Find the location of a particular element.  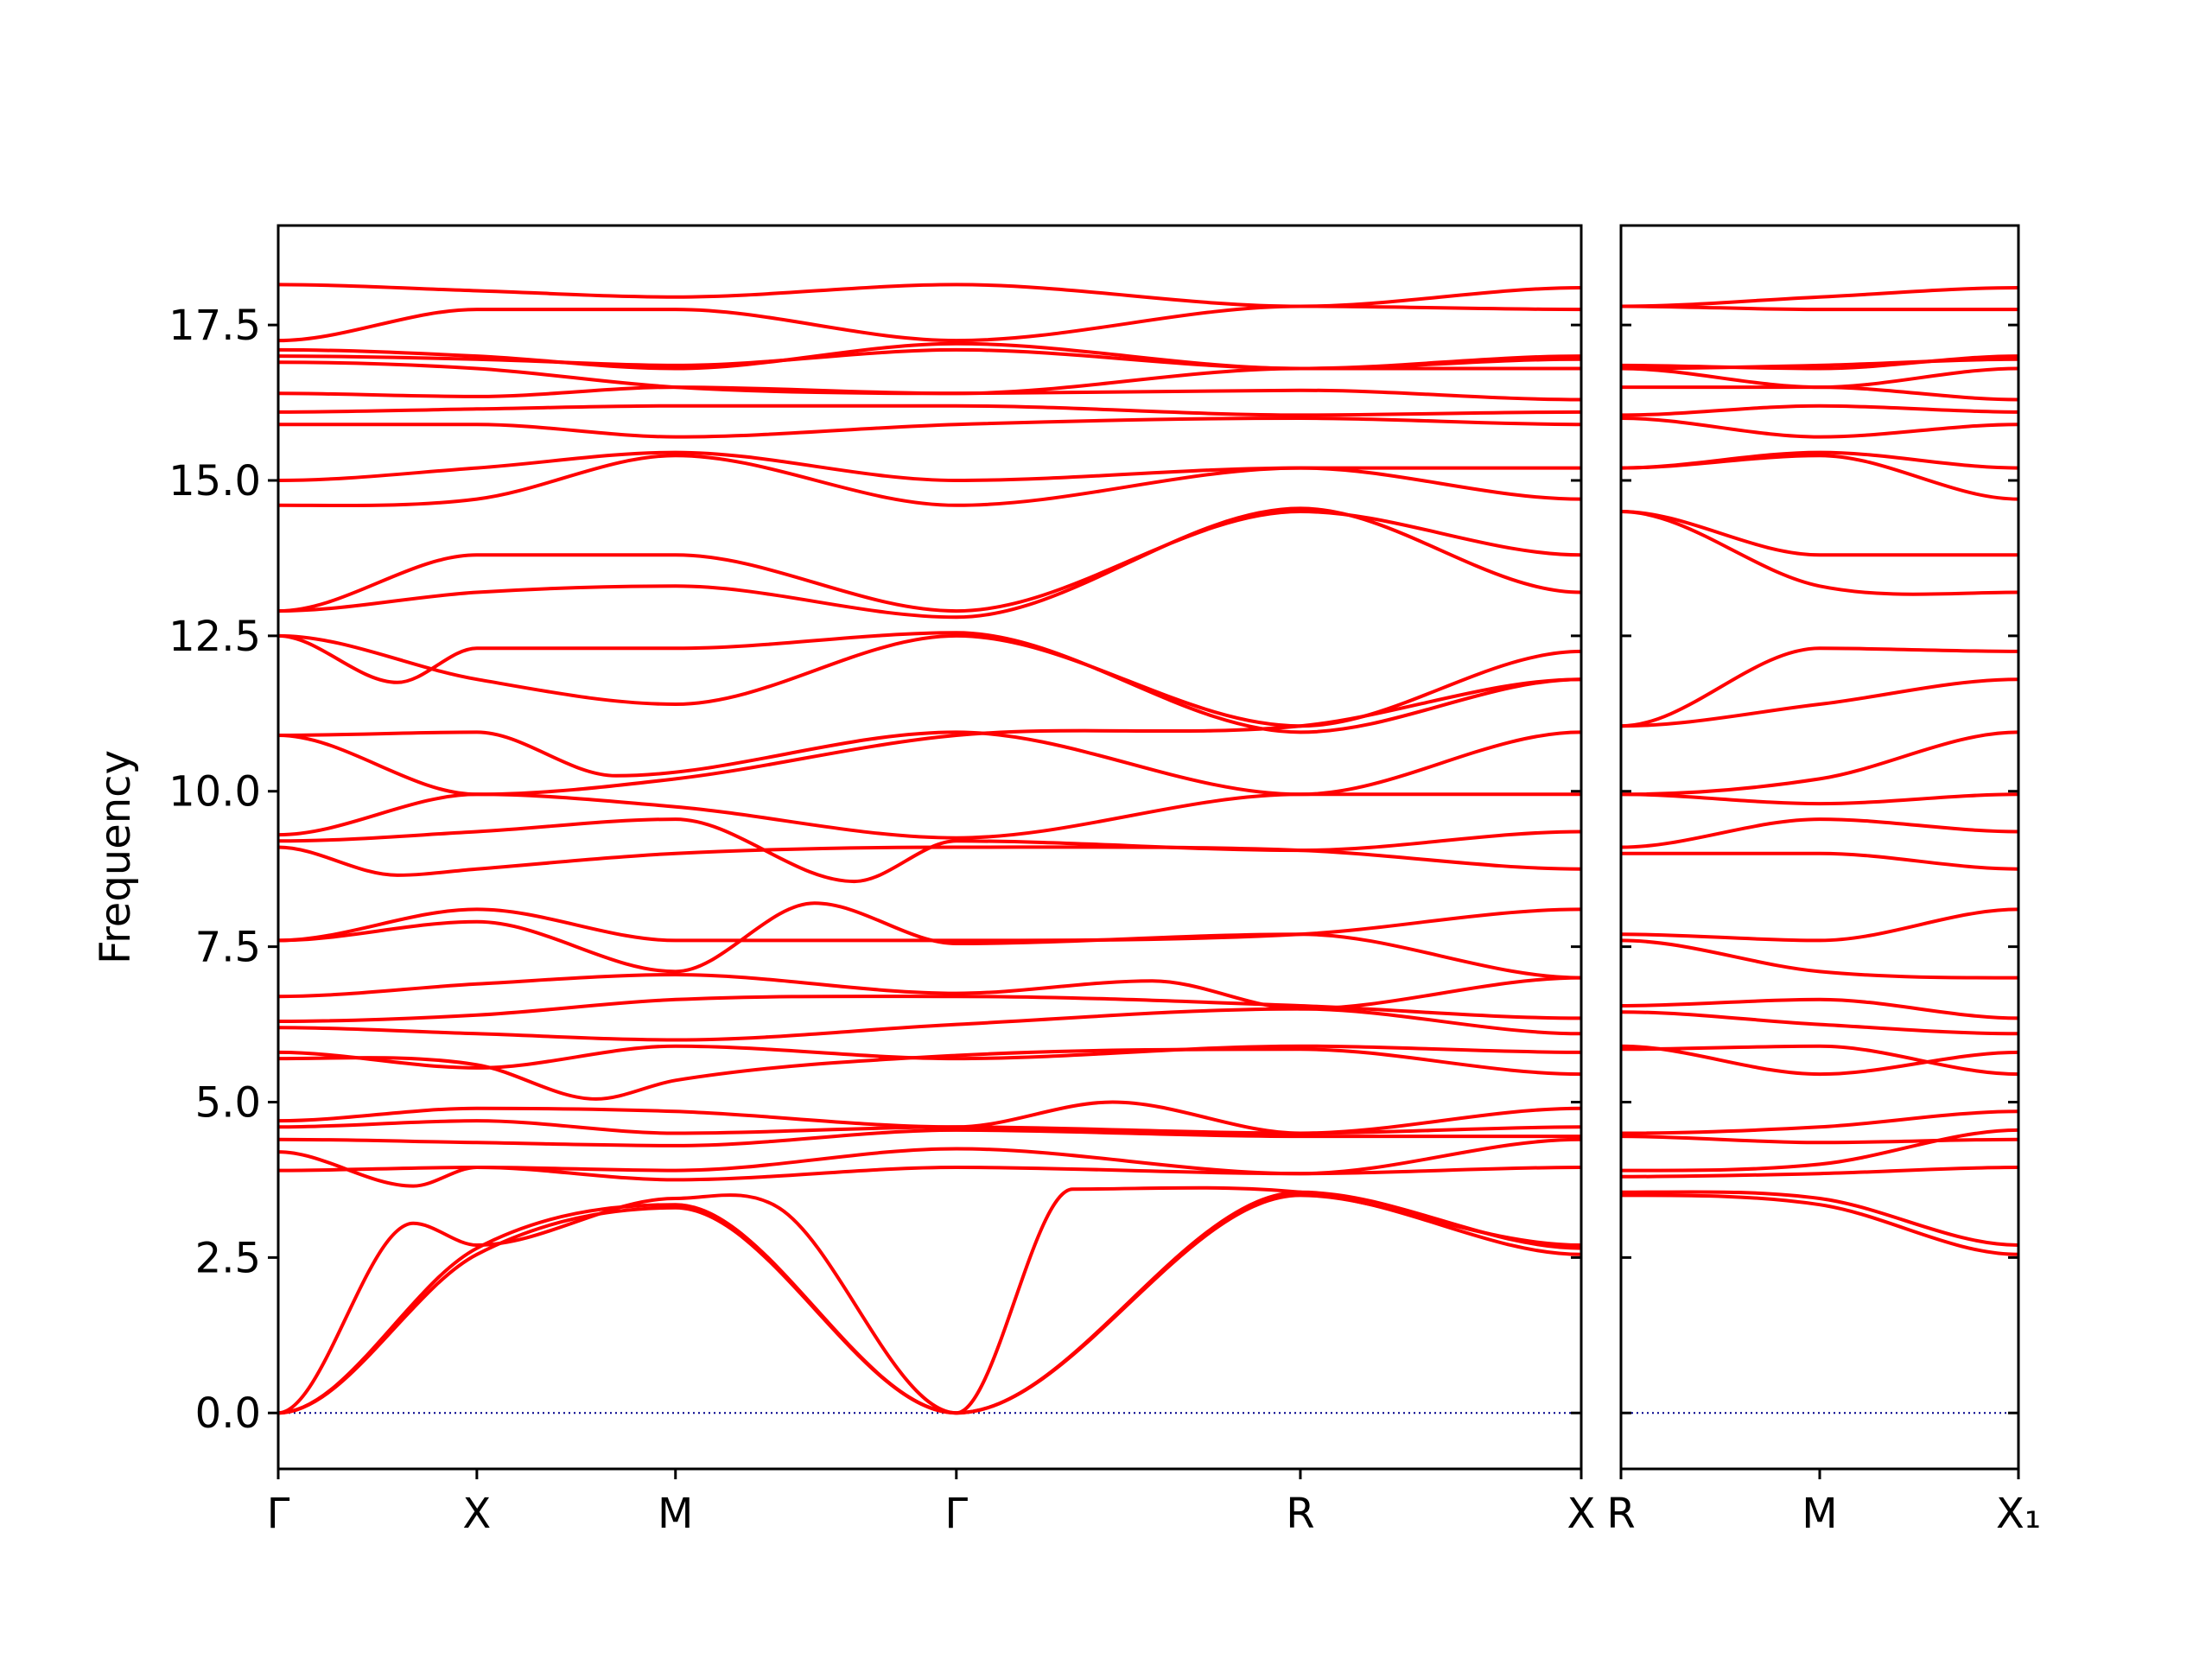

y-tick-label: 10.0 is located at coordinates (214, 792).